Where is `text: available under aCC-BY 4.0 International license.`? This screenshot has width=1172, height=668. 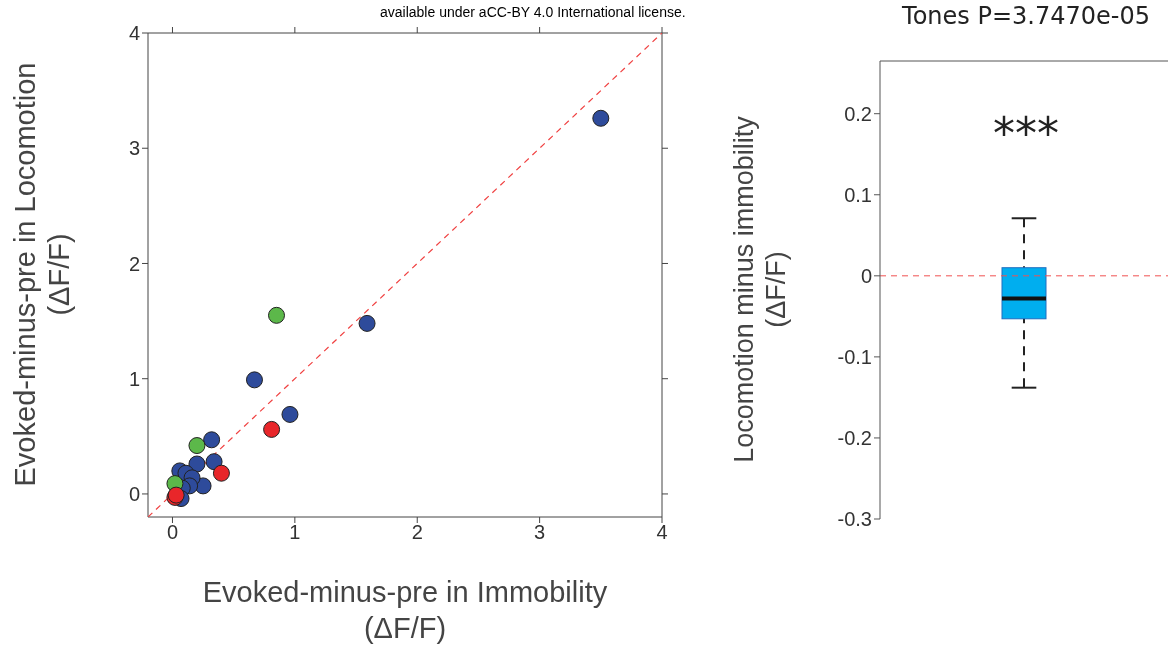
text: available under aCC-BY 4.0 International license. is located at coordinates (533, 12).